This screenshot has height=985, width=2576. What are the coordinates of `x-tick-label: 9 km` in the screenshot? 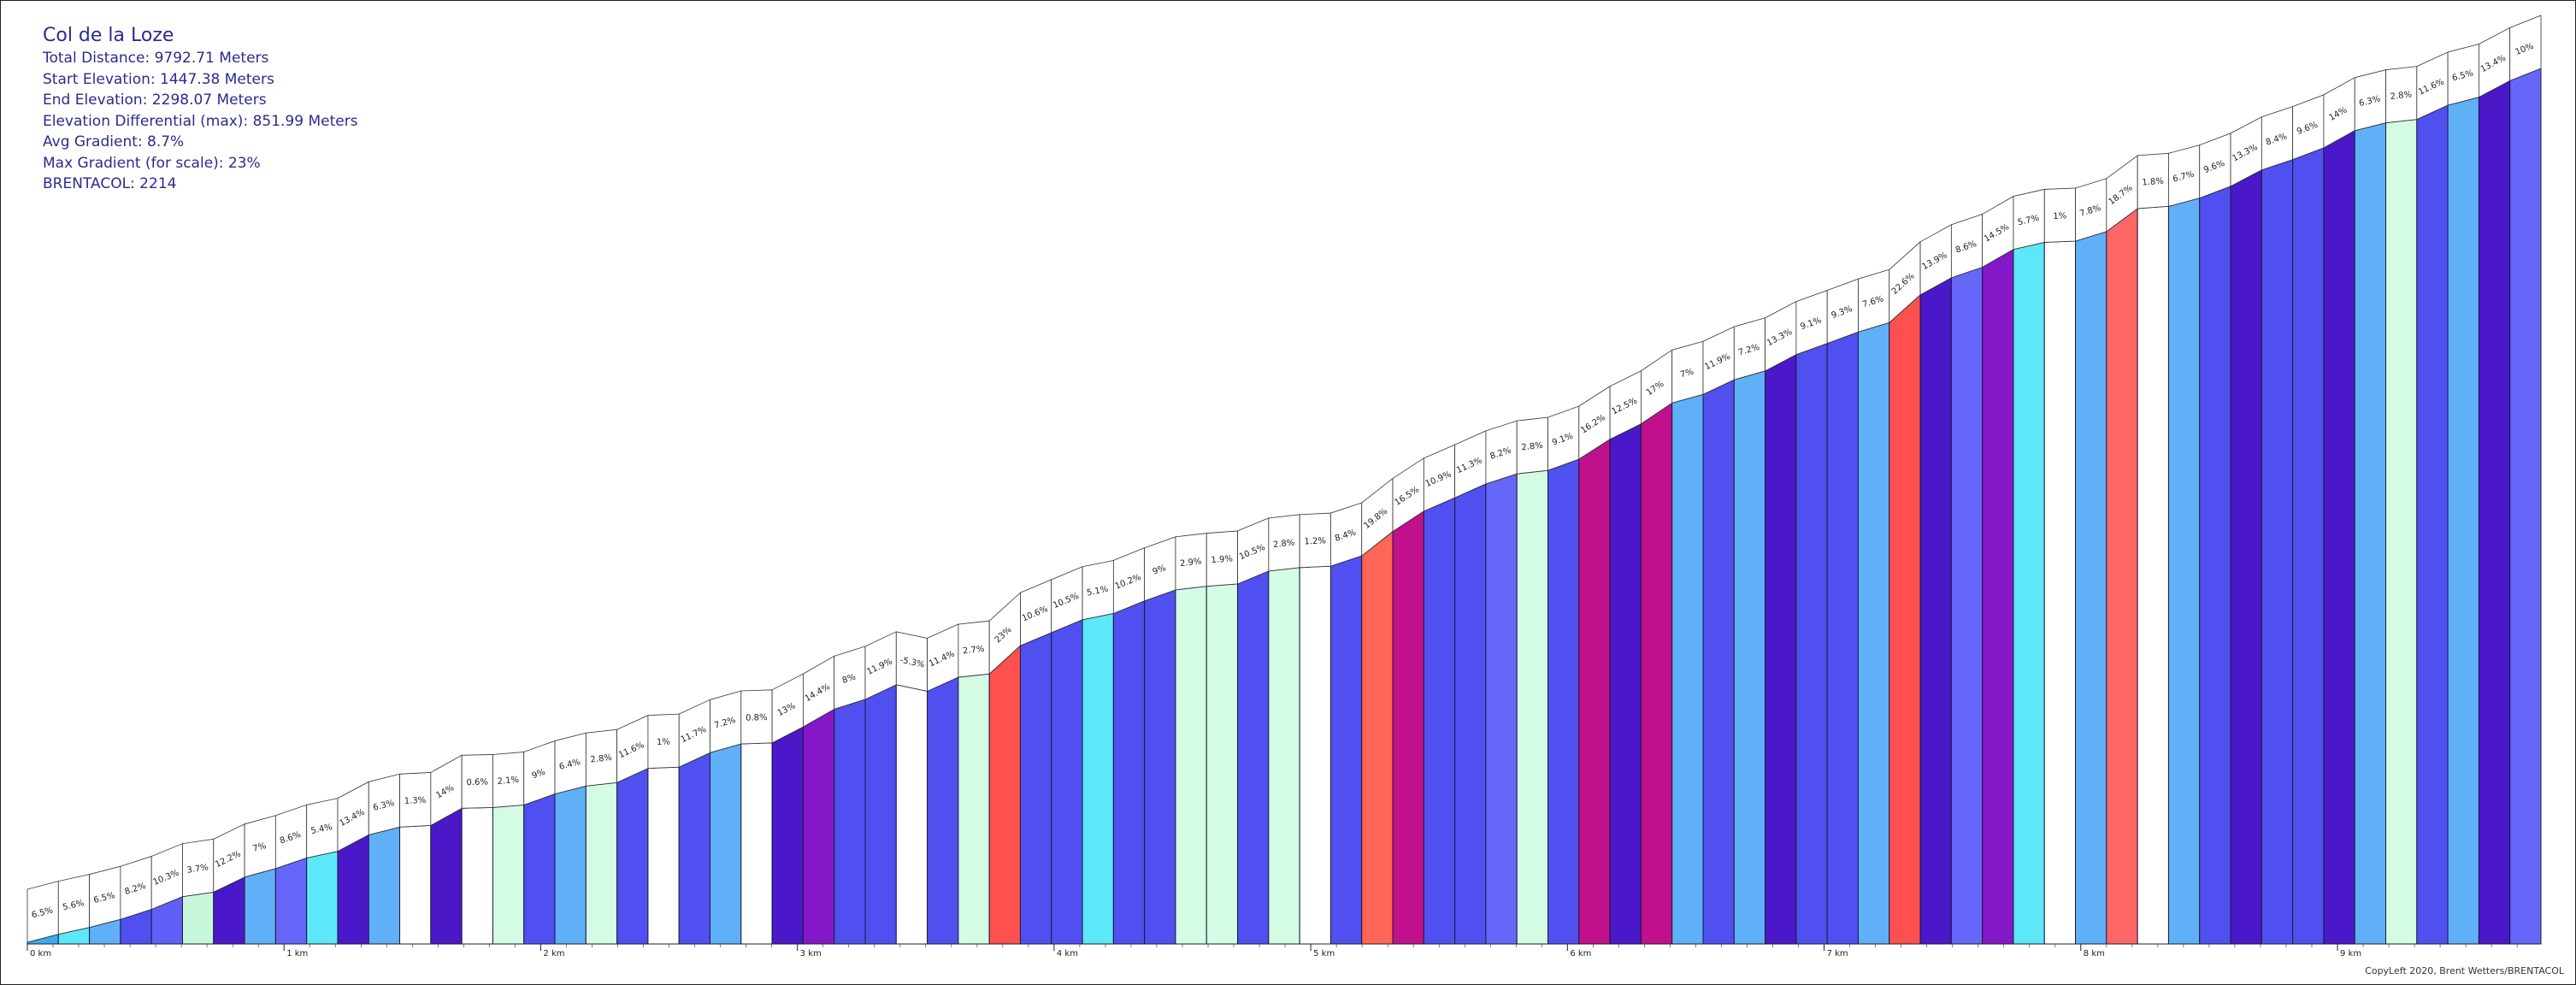 It's located at (2350, 954).